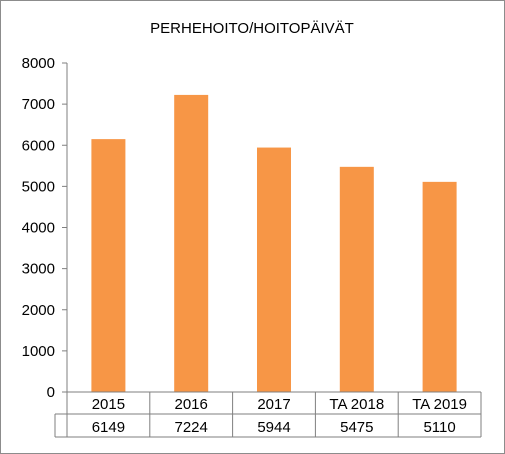 Image resolution: width=505 pixels, height=454 pixels. What do you see at coordinates (108, 427) in the screenshot?
I see `data-table-value: 6149` at bounding box center [108, 427].